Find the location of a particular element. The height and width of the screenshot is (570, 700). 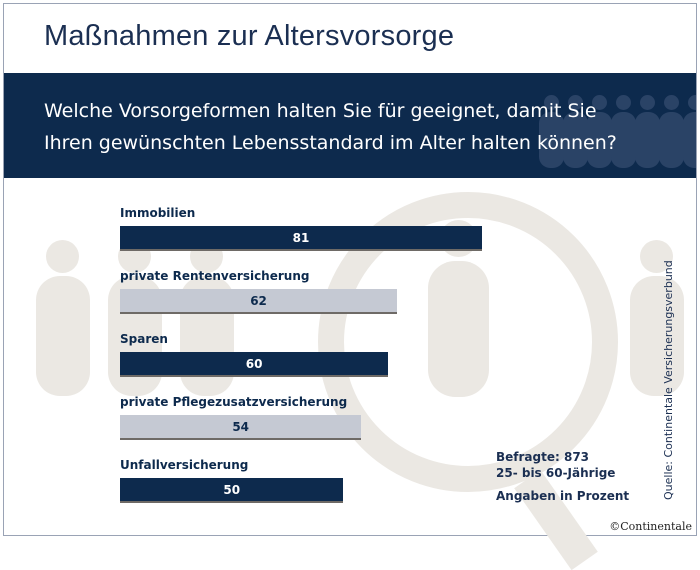

bar: 50 is located at coordinates (232, 489).